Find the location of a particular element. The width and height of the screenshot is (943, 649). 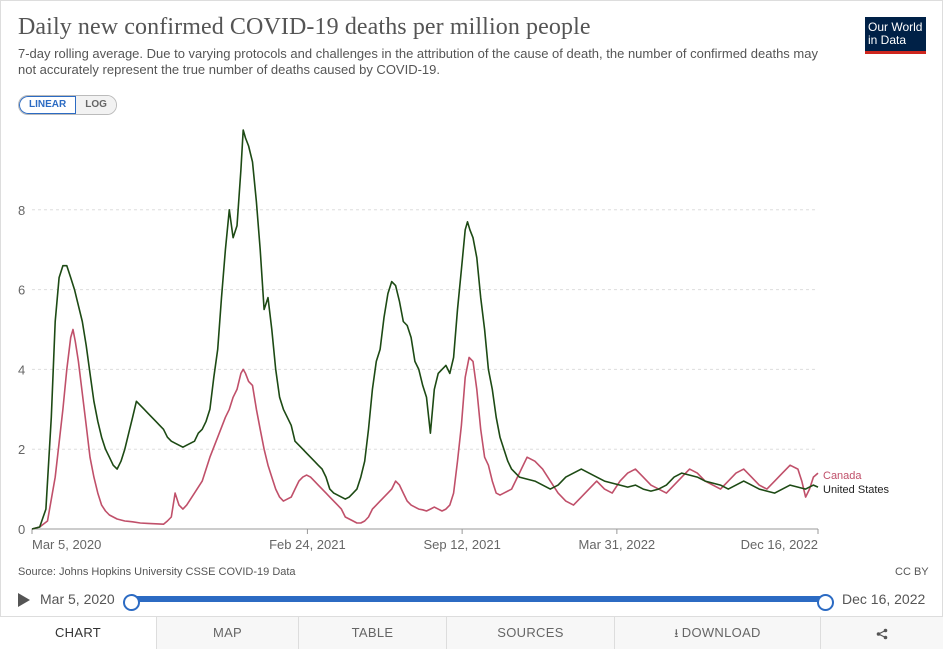

x-tick-label: Feb 24, 2021 is located at coordinates (307, 544).